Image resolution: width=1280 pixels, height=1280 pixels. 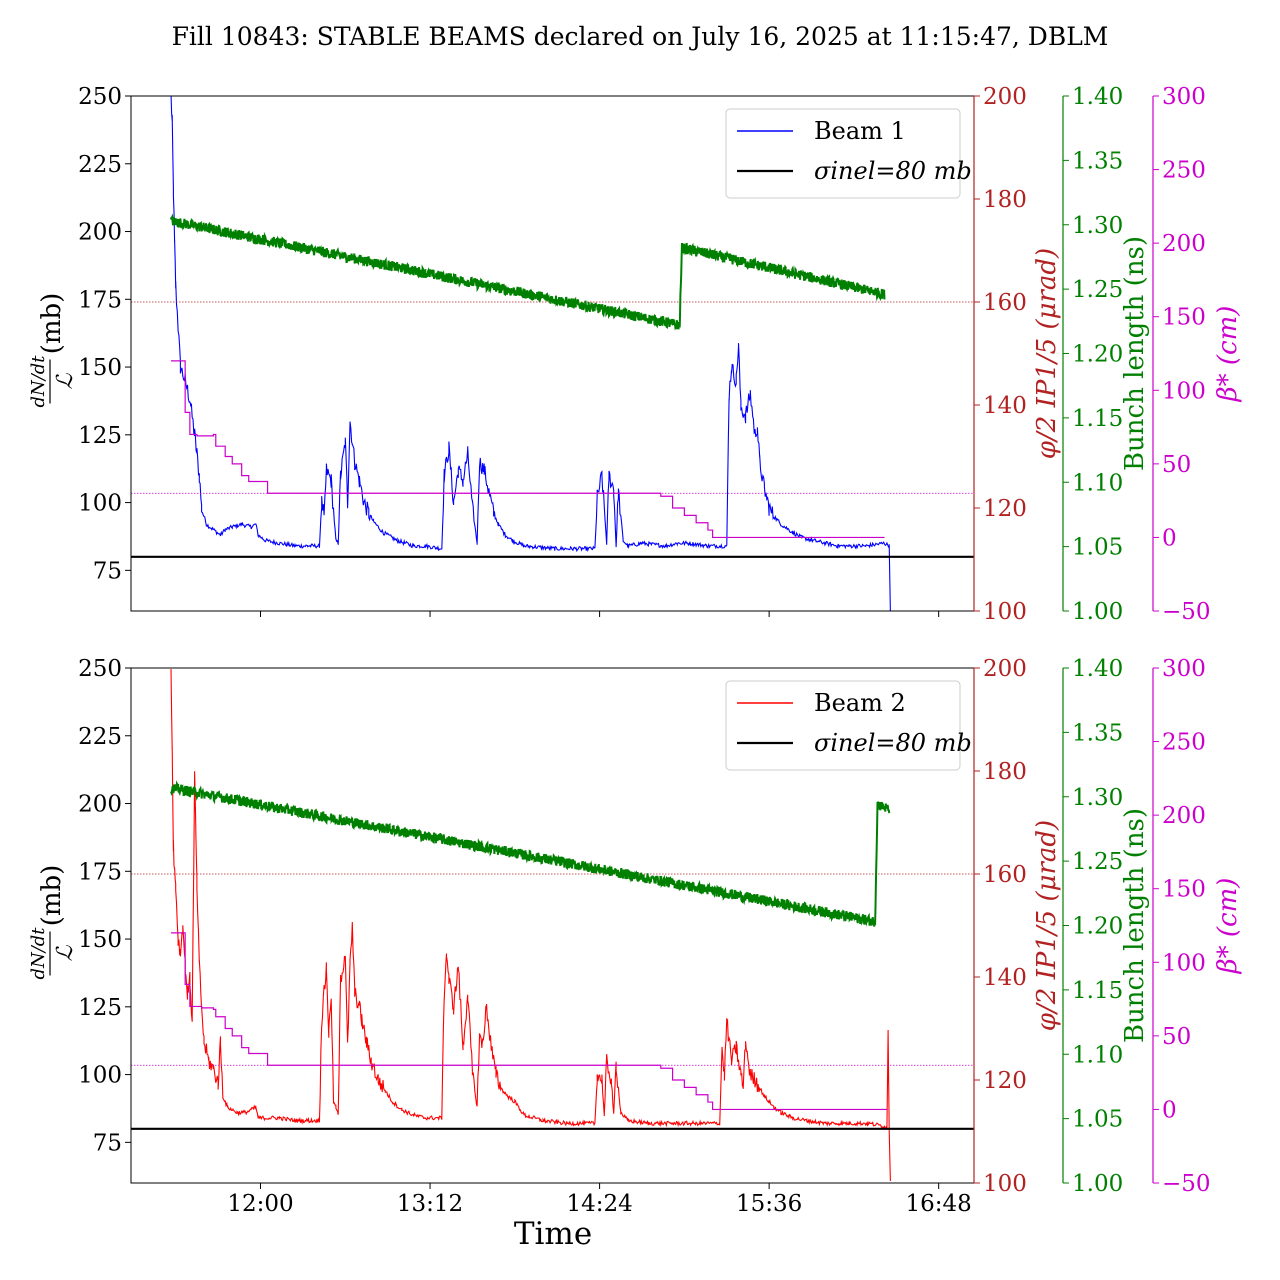 I want to click on x-axis-tick-label: 16:48, so click(x=939, y=1204).